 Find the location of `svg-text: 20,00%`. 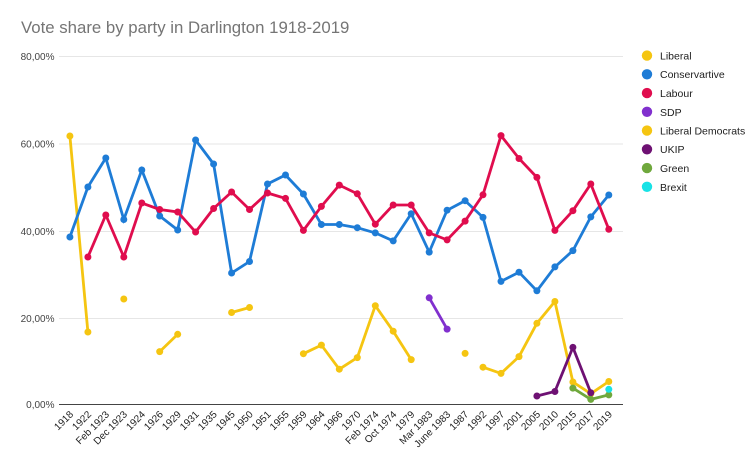

svg-text: 20,00% is located at coordinates (38, 319).